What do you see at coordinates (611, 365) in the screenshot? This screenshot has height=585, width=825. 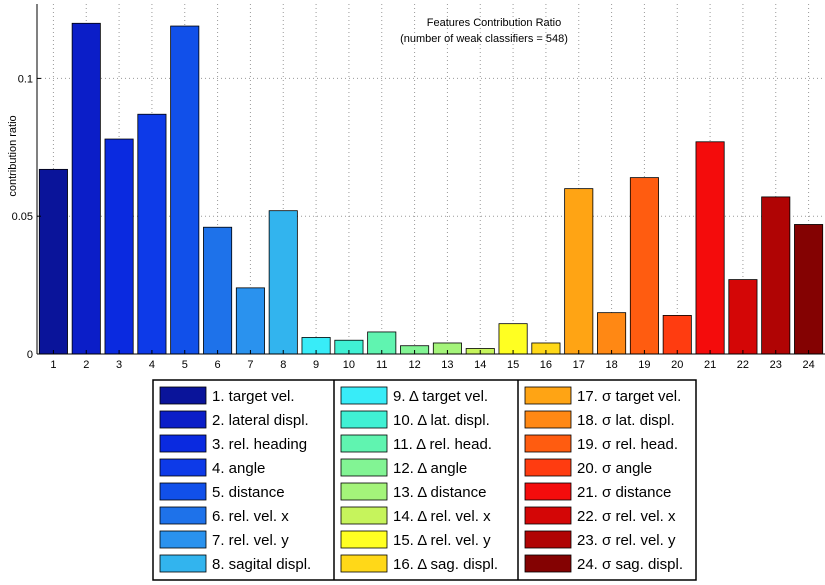 I see `x-tick-label: 18` at bounding box center [611, 365].